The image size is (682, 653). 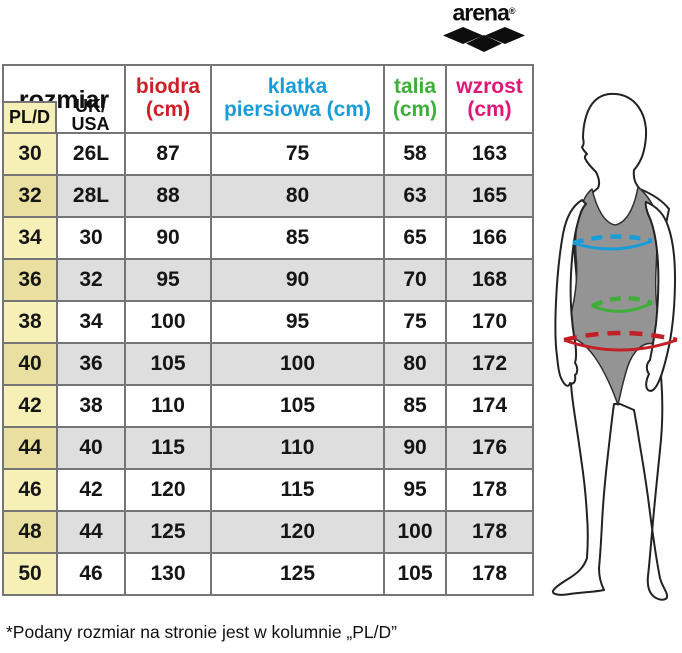 I want to click on cell-klatka-piersiowa: 120, so click(x=297, y=532).